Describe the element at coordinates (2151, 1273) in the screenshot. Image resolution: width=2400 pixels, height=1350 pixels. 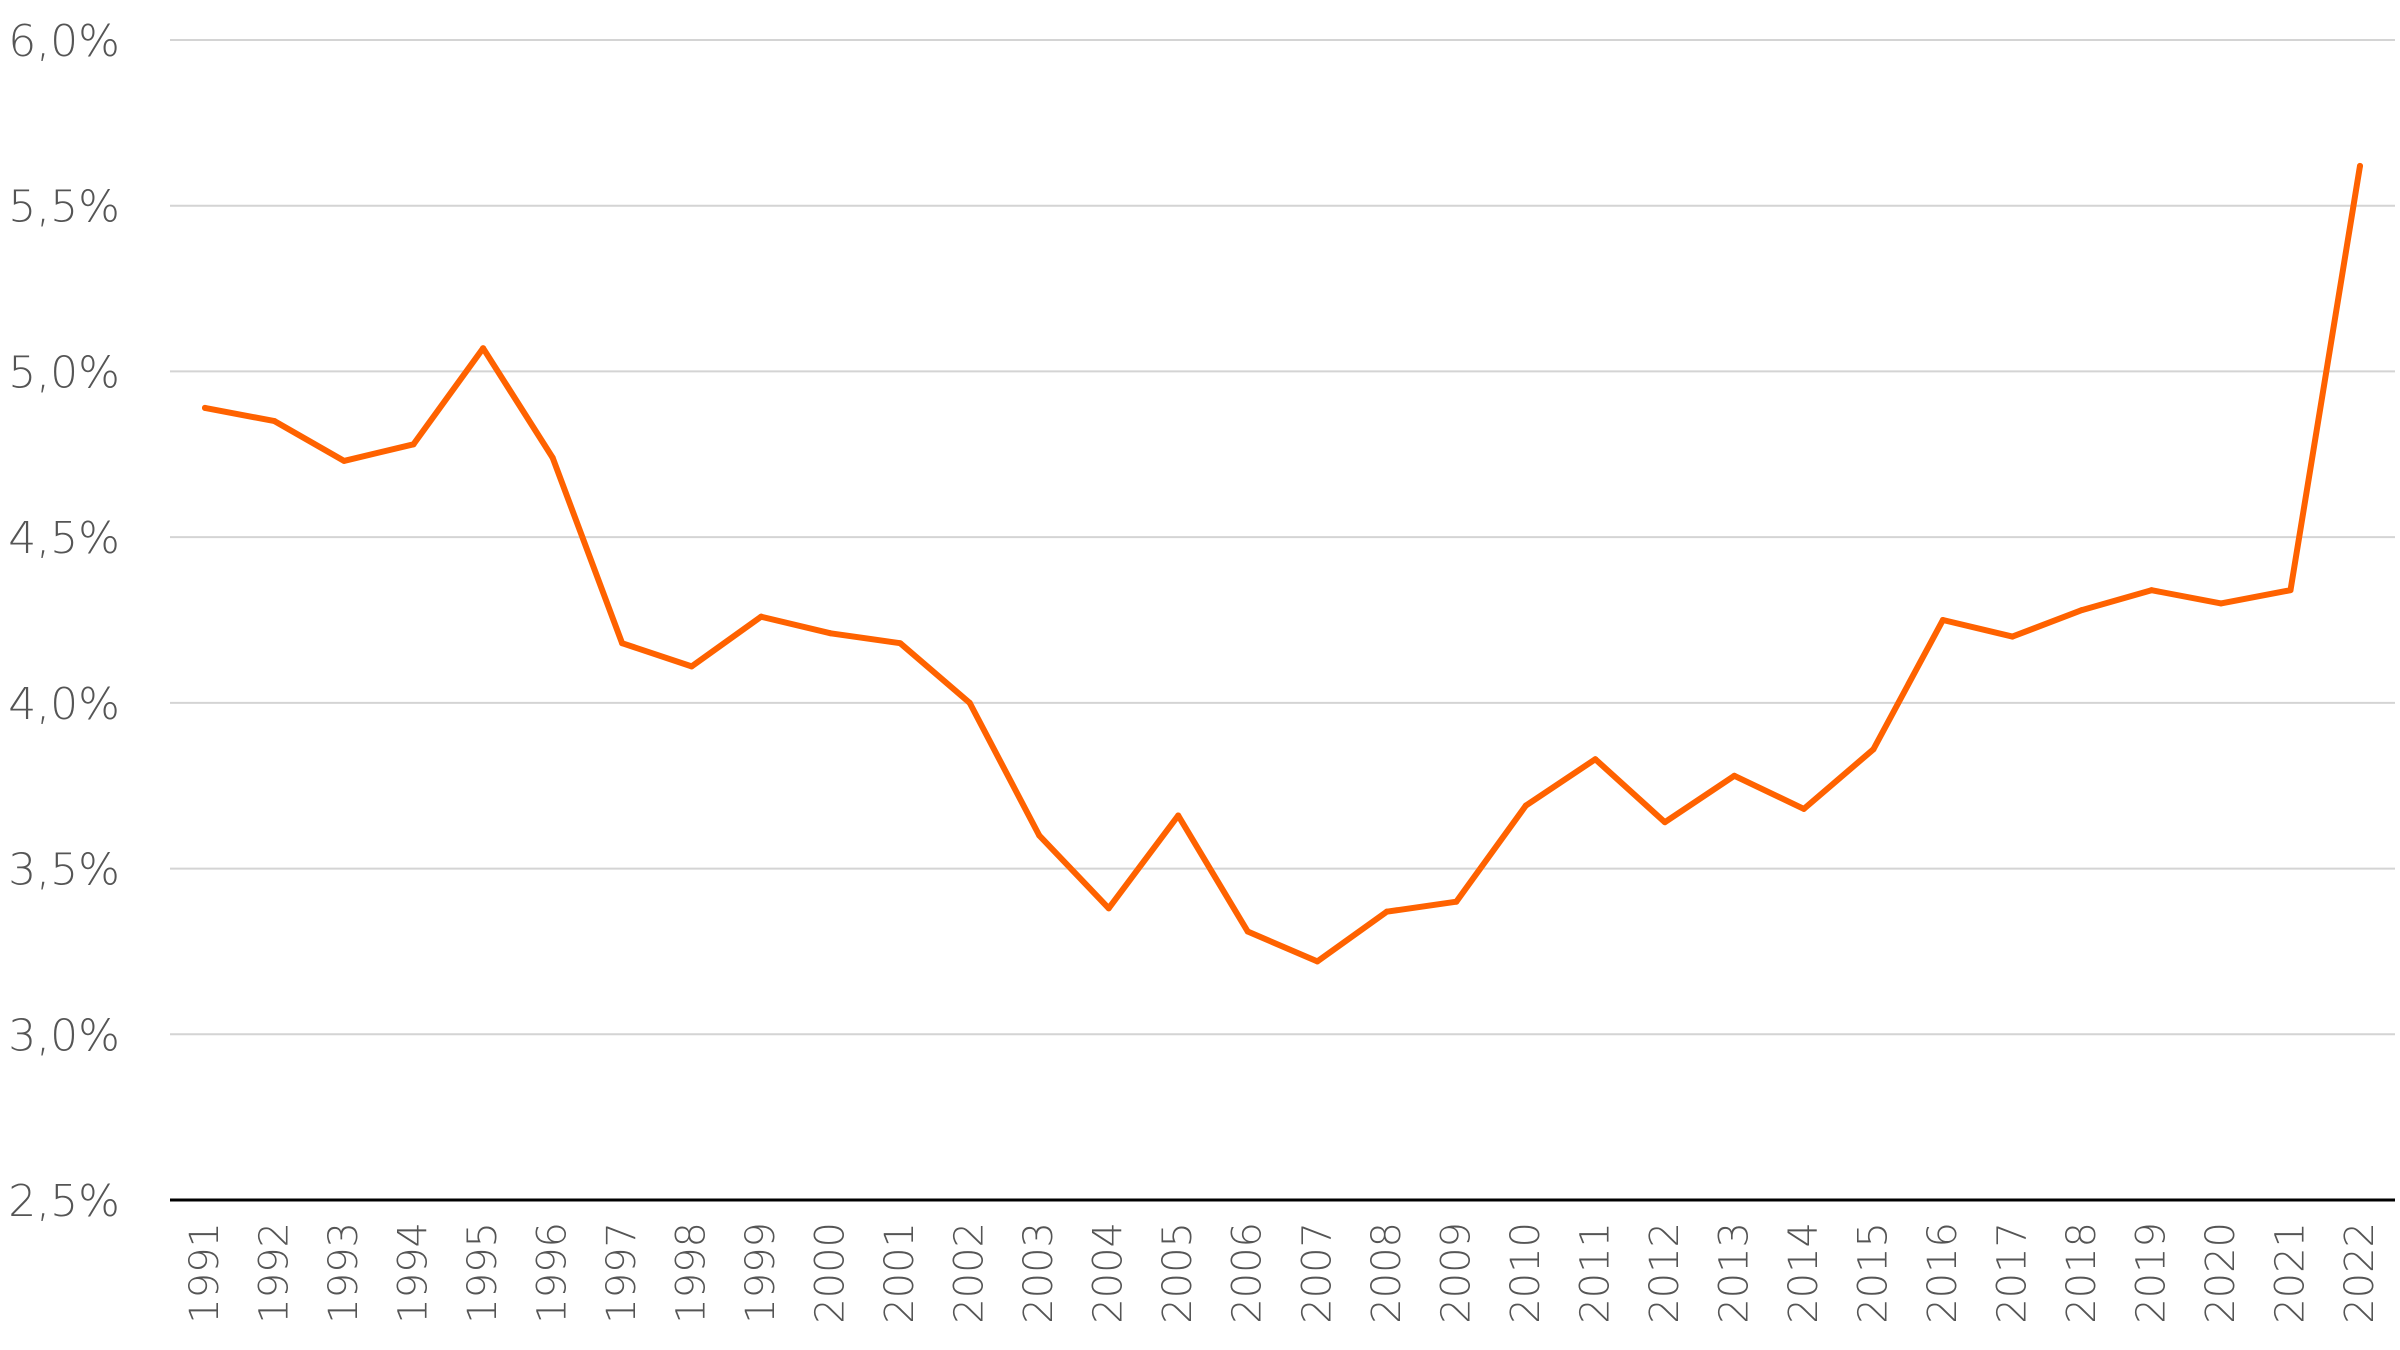
I see `x-tick-label: 2019` at that location.